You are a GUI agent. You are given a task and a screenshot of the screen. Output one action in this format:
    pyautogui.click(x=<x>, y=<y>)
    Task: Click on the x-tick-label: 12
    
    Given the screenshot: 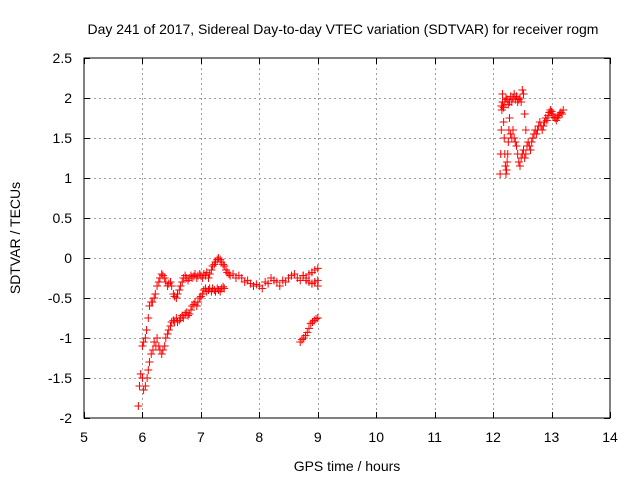 What is the action you would take?
    pyautogui.click(x=493, y=437)
    